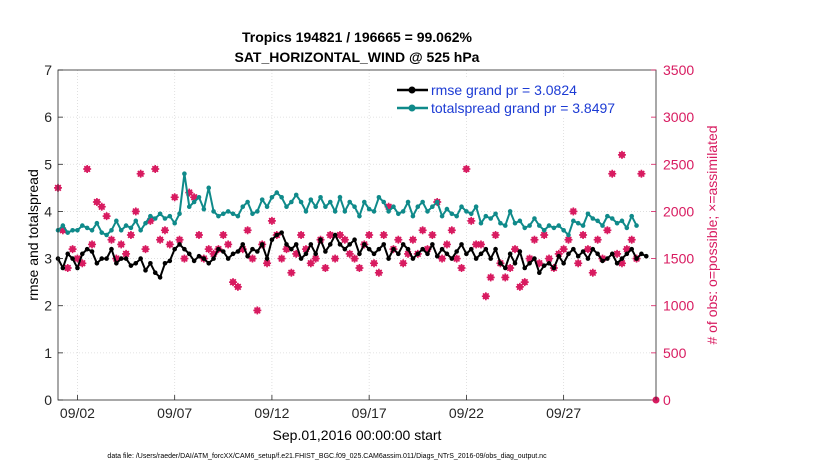  I want to click on y-tick-label-right: 3000, so click(678, 117).